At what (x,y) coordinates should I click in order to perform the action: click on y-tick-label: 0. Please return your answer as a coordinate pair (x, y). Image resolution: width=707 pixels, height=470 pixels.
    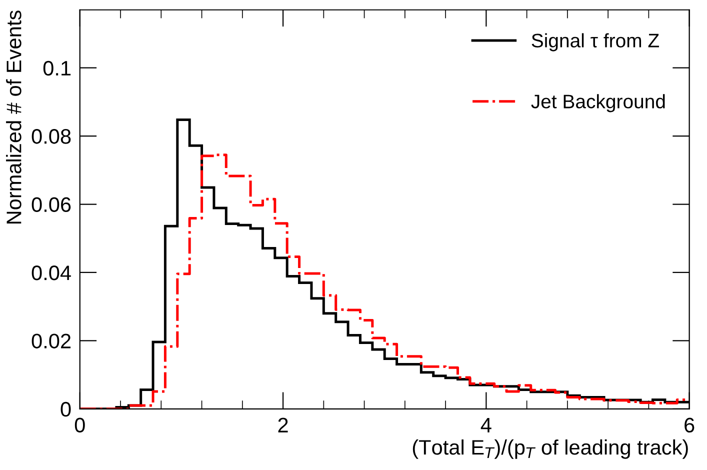
    Looking at the image, I should click on (65, 409).